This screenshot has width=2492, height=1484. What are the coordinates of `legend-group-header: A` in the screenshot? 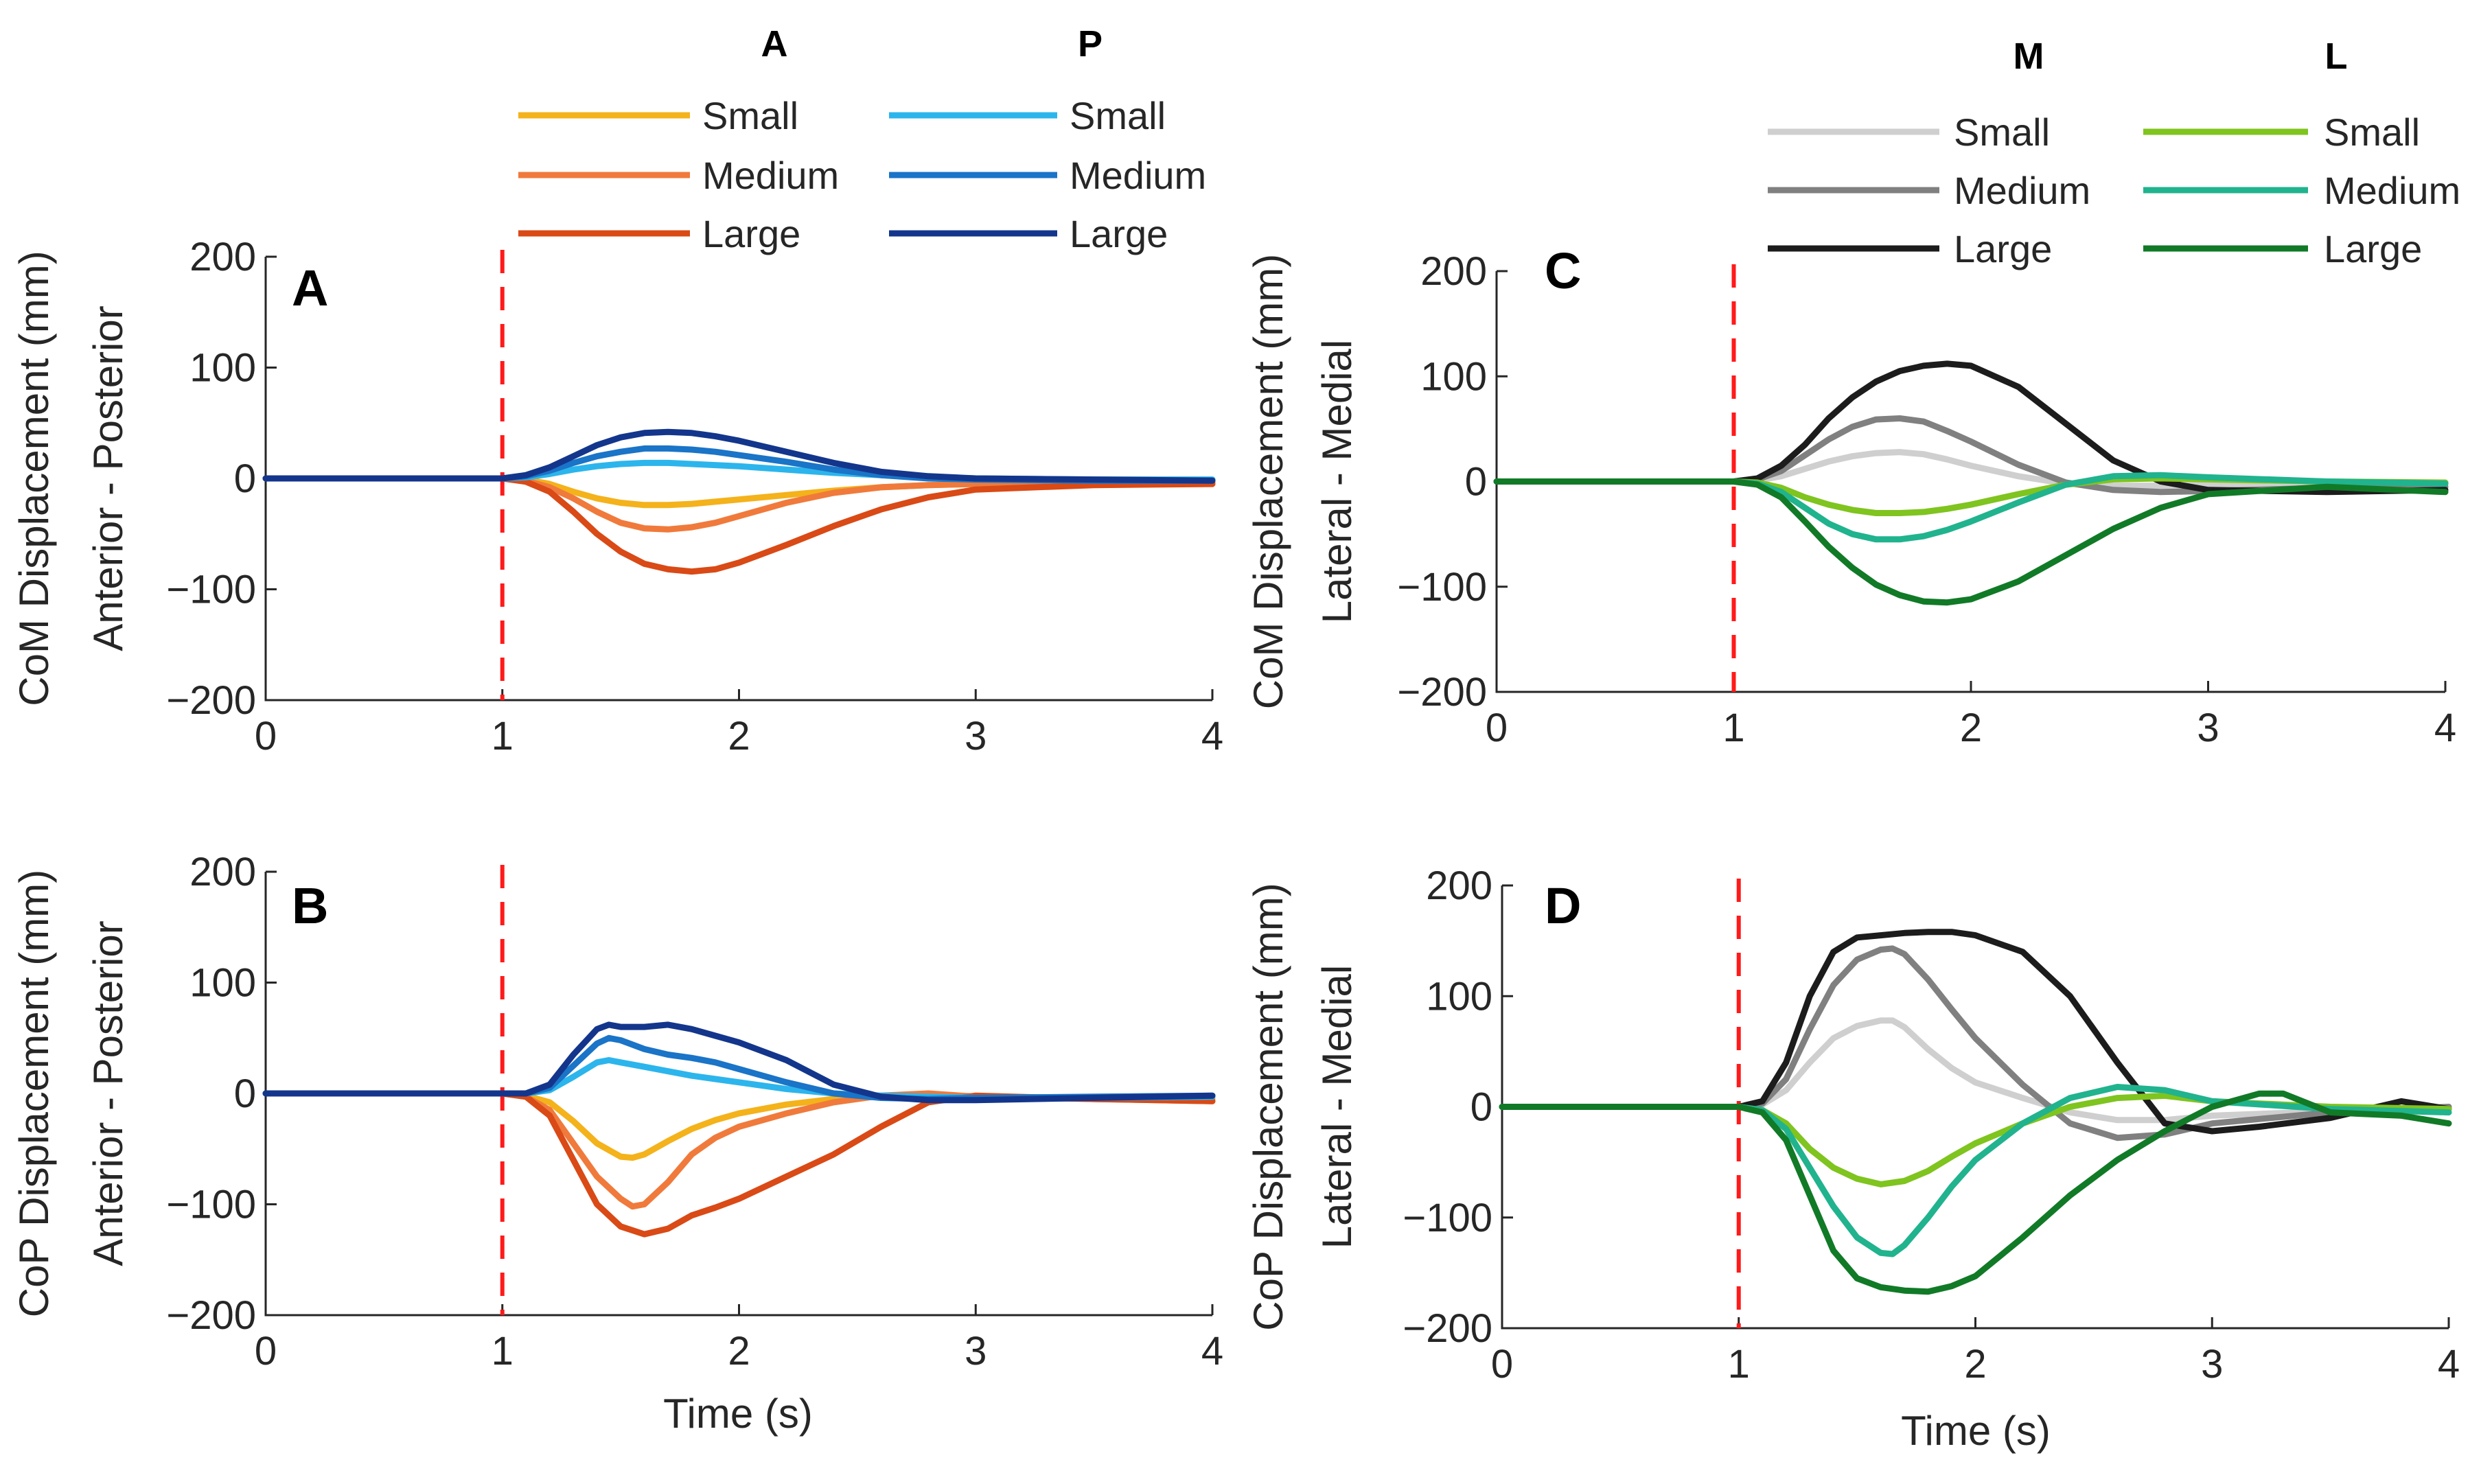 It's located at (774, 44).